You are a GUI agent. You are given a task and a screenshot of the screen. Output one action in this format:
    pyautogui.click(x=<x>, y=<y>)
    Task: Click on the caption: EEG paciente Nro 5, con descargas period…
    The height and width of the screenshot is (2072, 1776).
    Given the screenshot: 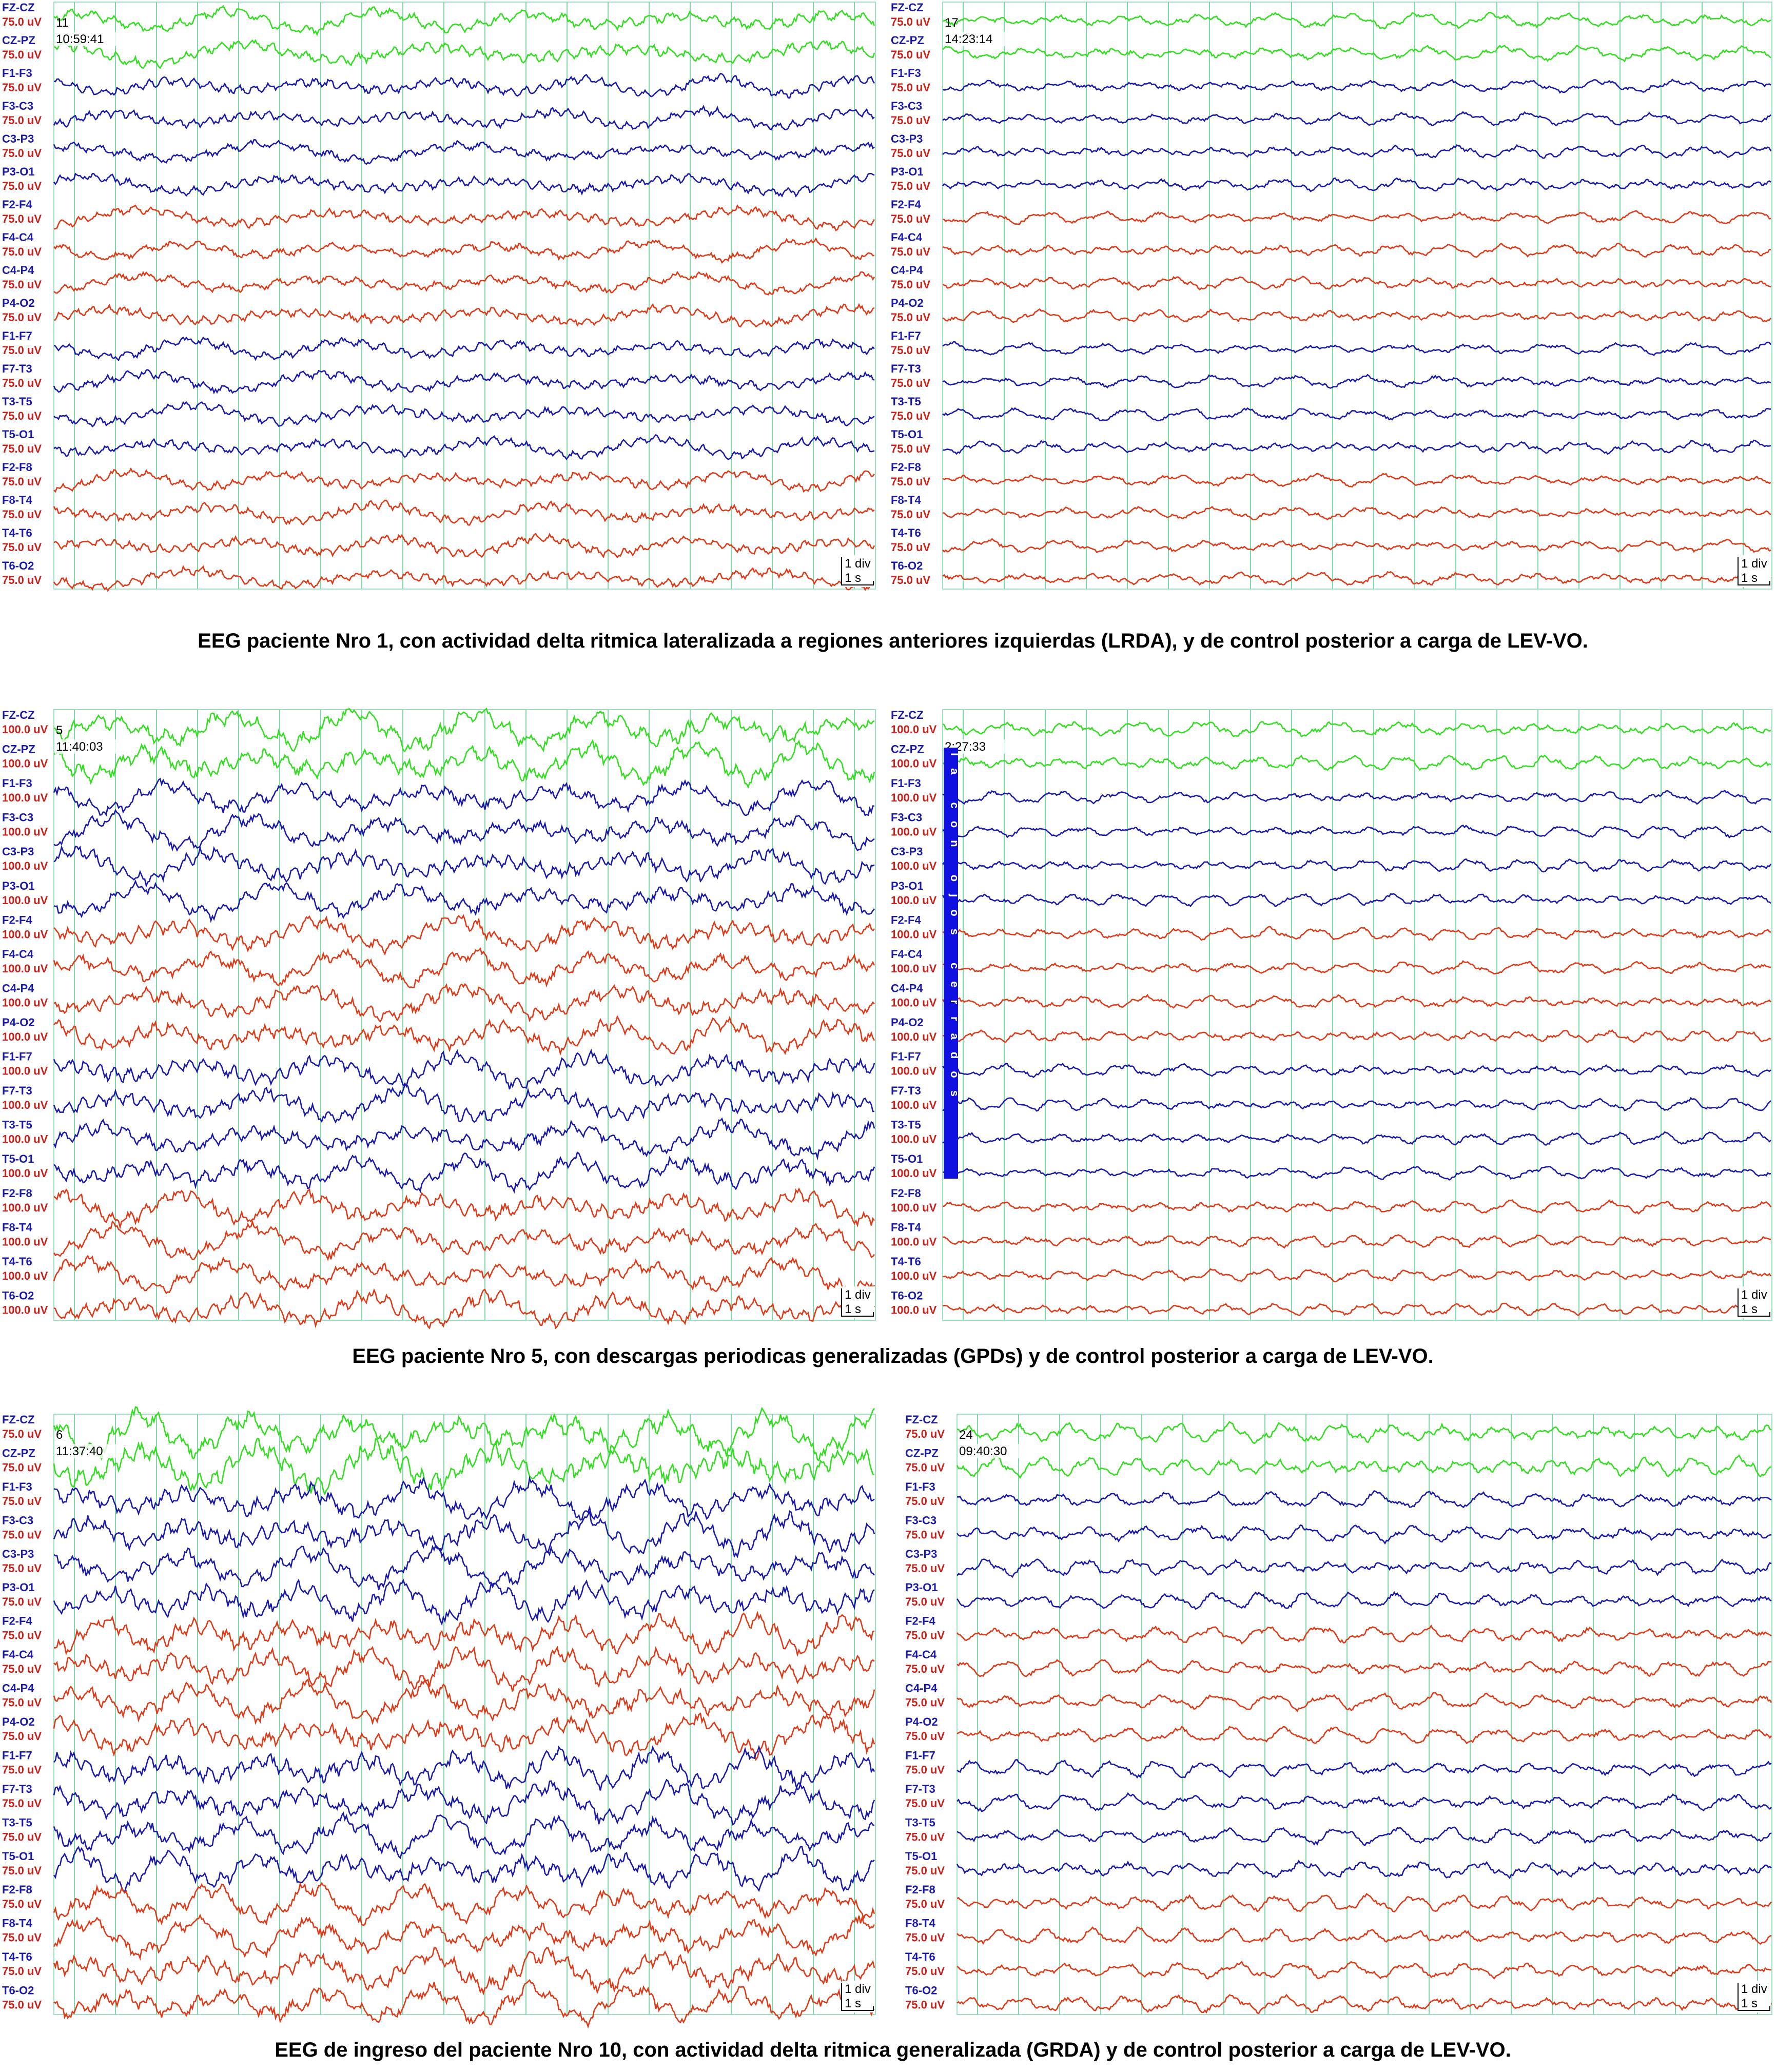 What is the action you would take?
    pyautogui.click(x=892, y=1356)
    